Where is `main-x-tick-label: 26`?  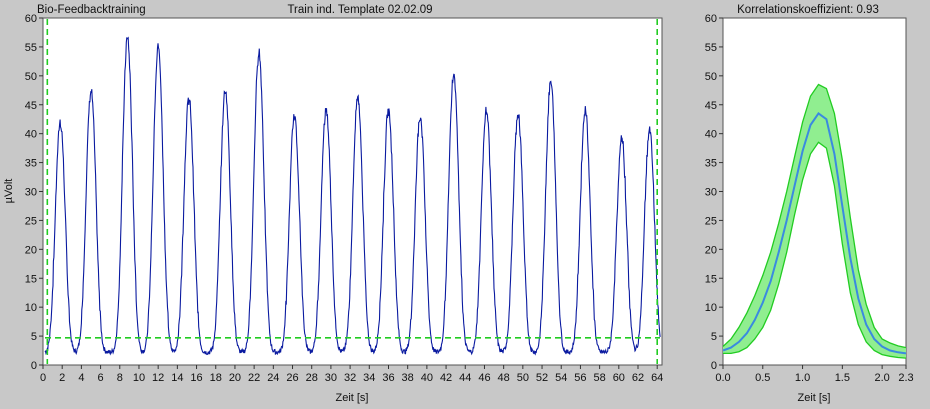
main-x-tick-label: 26 is located at coordinates (292, 378).